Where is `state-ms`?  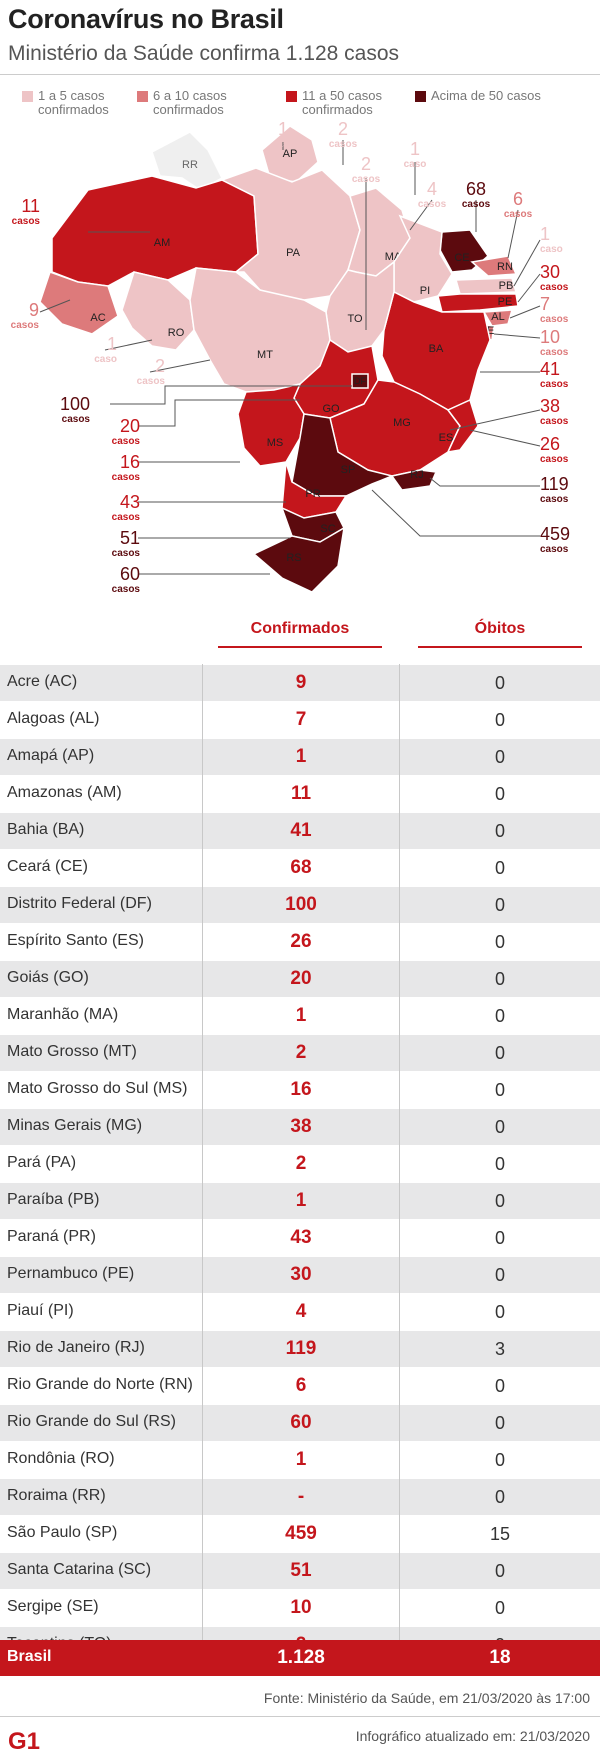
state-ms is located at coordinates (271, 424).